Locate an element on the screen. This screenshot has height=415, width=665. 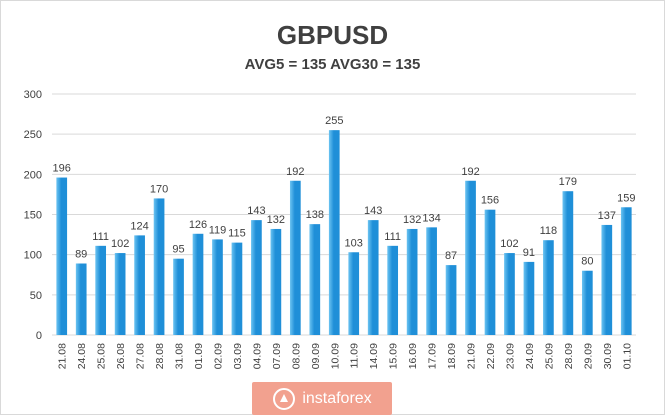
x-tick-label: 16.09 is located at coordinates (413, 356).